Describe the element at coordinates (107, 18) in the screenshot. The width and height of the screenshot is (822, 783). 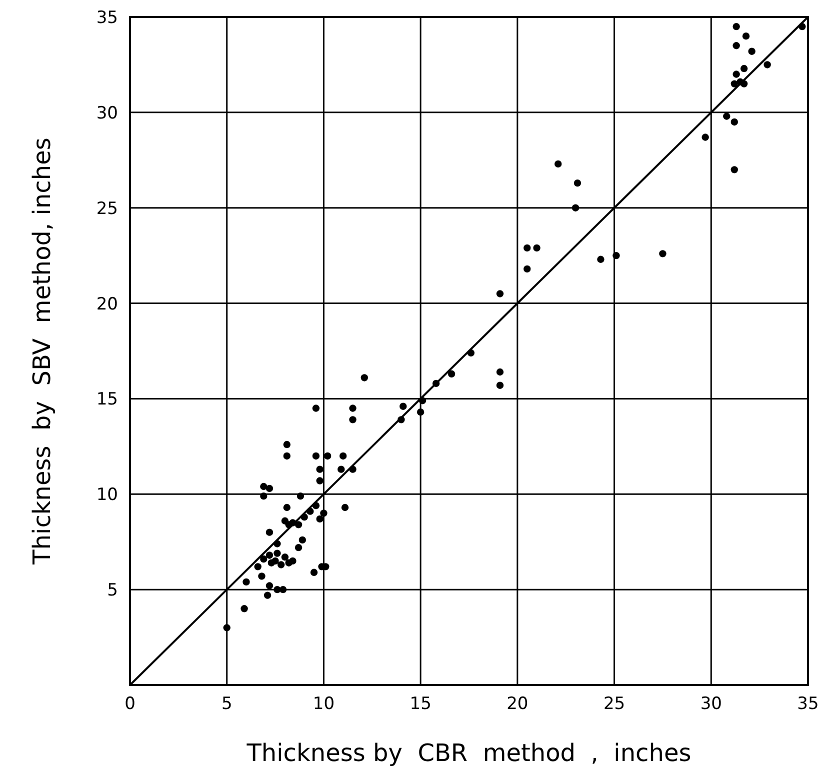
I see `y-tick-label: 35` at that location.